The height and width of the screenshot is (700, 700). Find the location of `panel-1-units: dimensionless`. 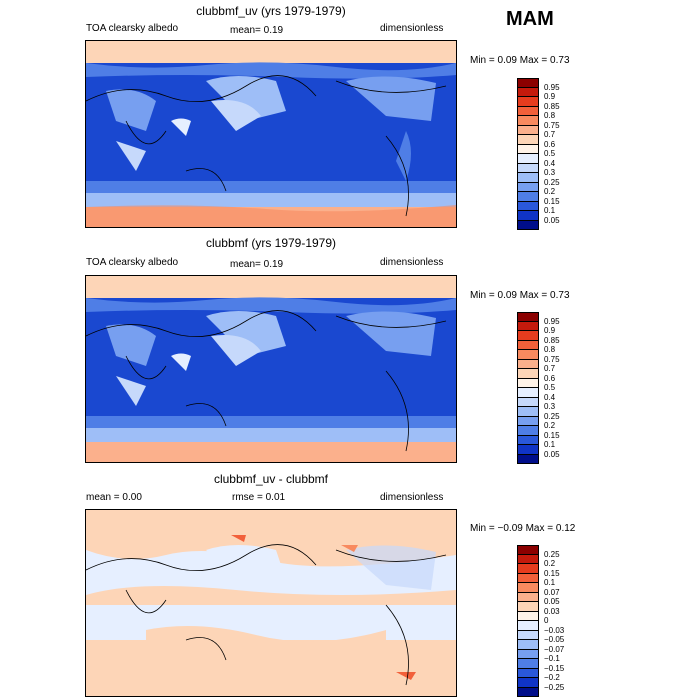

panel-1-units: dimensionless is located at coordinates (412, 28).